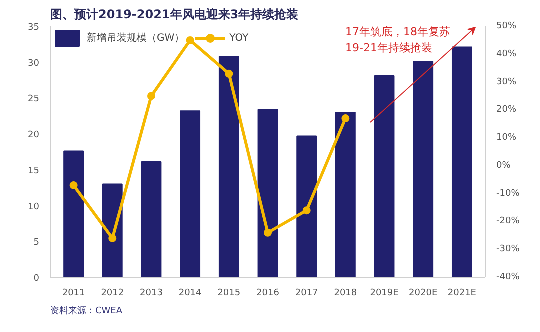  What do you see at coordinates (504, 165) in the screenshot?
I see `y2-tick-label: 0%` at bounding box center [504, 165].